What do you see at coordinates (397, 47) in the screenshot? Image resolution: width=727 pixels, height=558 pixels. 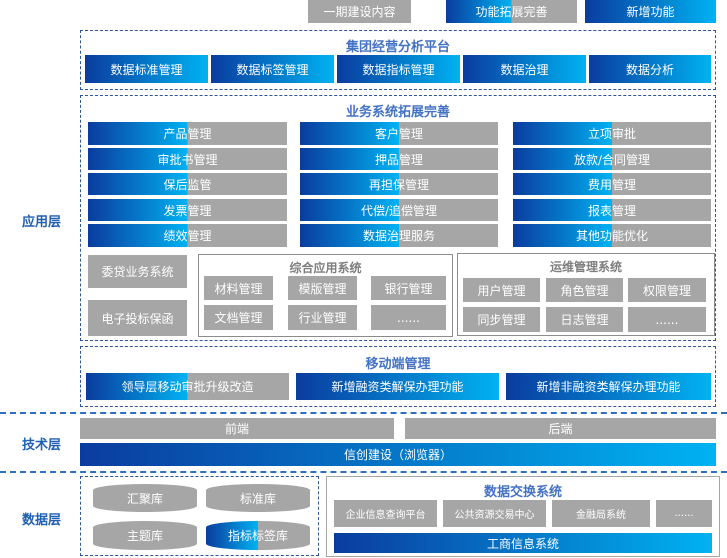 I see `group-platform-title: 集团经营分析平台` at bounding box center [397, 47].